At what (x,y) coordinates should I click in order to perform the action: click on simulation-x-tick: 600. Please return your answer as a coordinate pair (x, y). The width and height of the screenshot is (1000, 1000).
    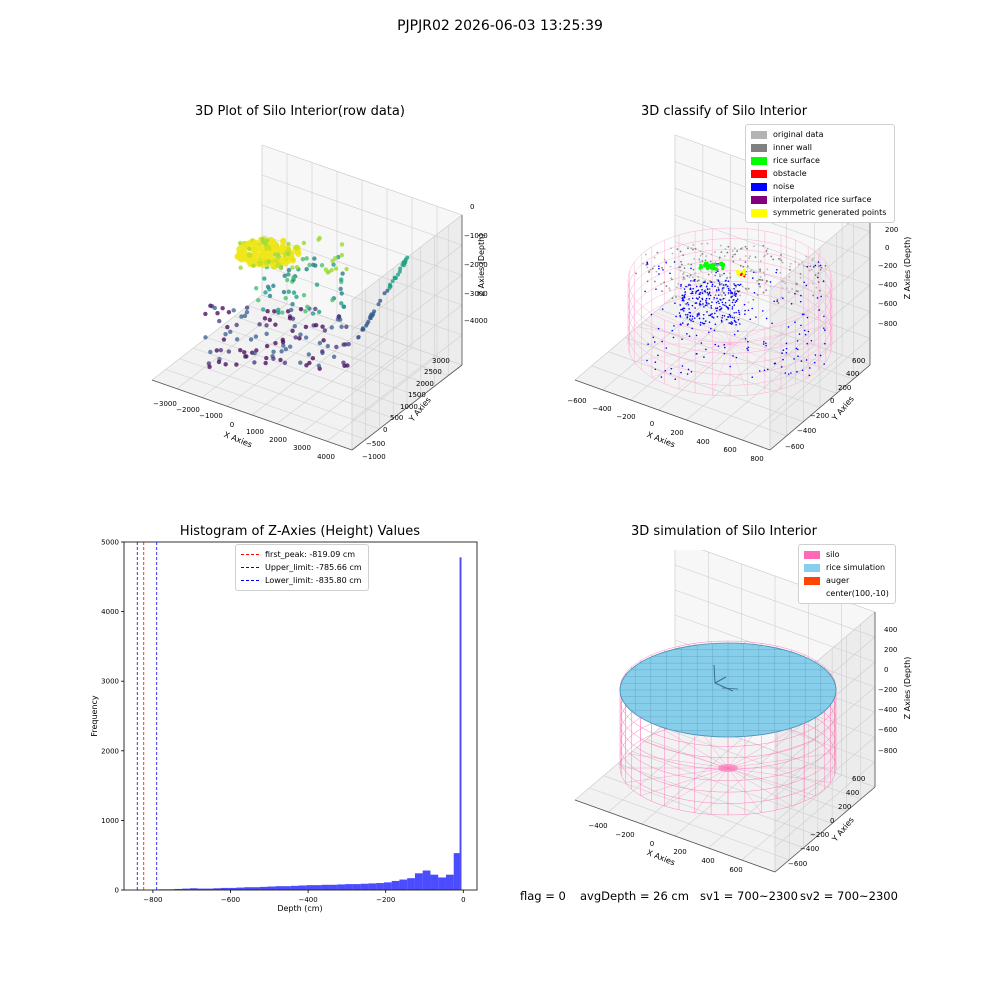
    Looking at the image, I should click on (735, 870).